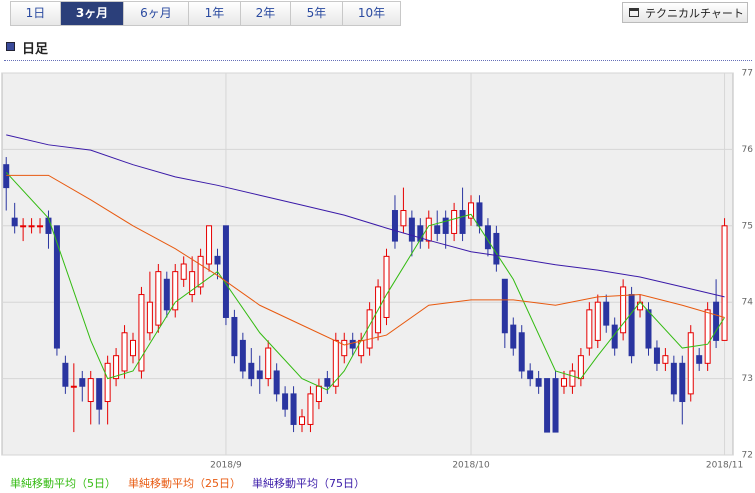 The height and width of the screenshot is (493, 755). I want to click on y-tick-label: 75, so click(747, 226).